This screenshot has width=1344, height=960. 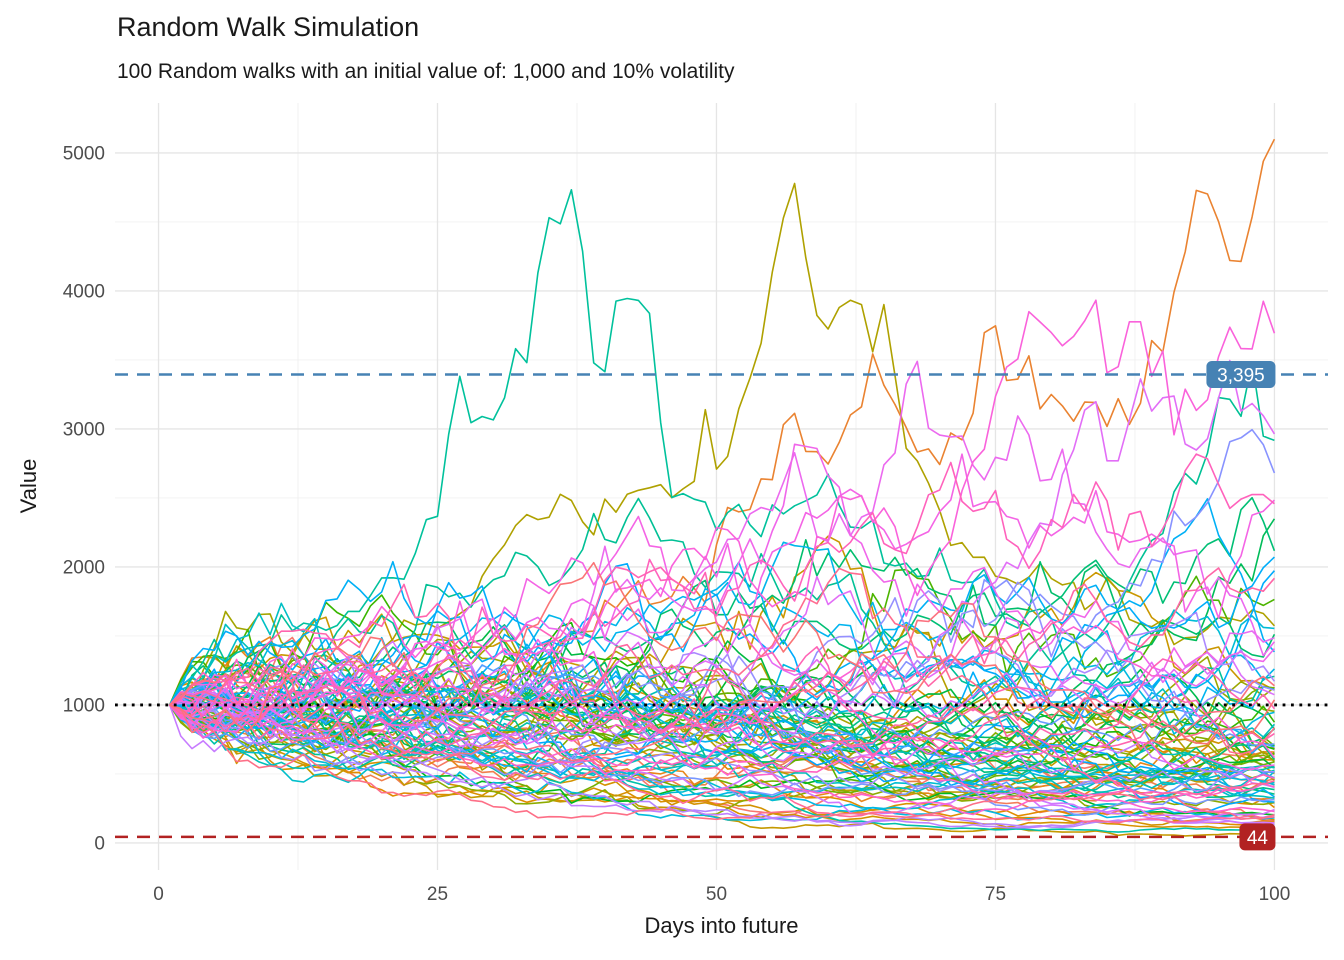 What do you see at coordinates (1275, 894) in the screenshot?
I see `x-tick-label: 100` at bounding box center [1275, 894].